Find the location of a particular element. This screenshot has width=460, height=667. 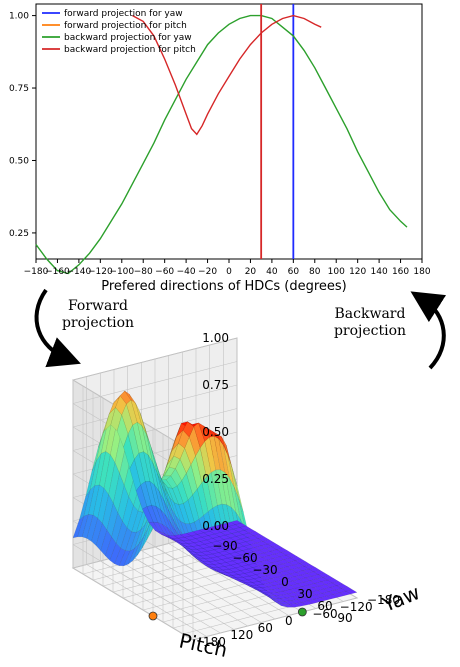

pitch-tick-label: 90 is located at coordinates (344, 618).